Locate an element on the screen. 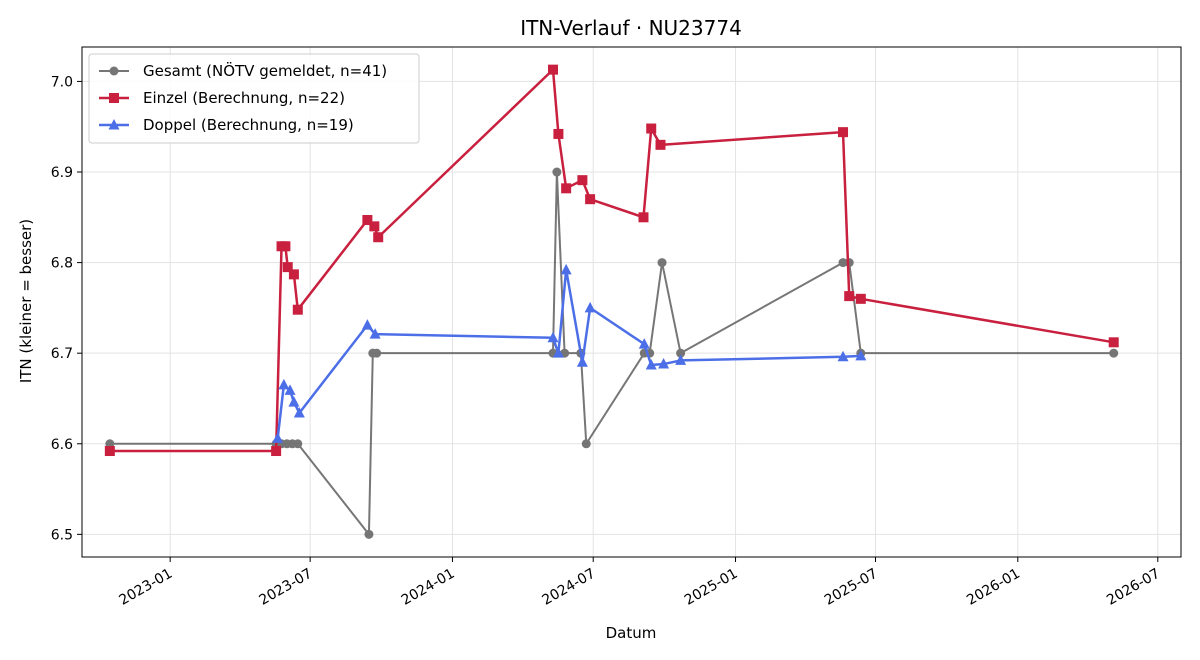 The image size is (1200, 660). legend-label: Einzel (Berechnung, n=22) is located at coordinates (244, 98).